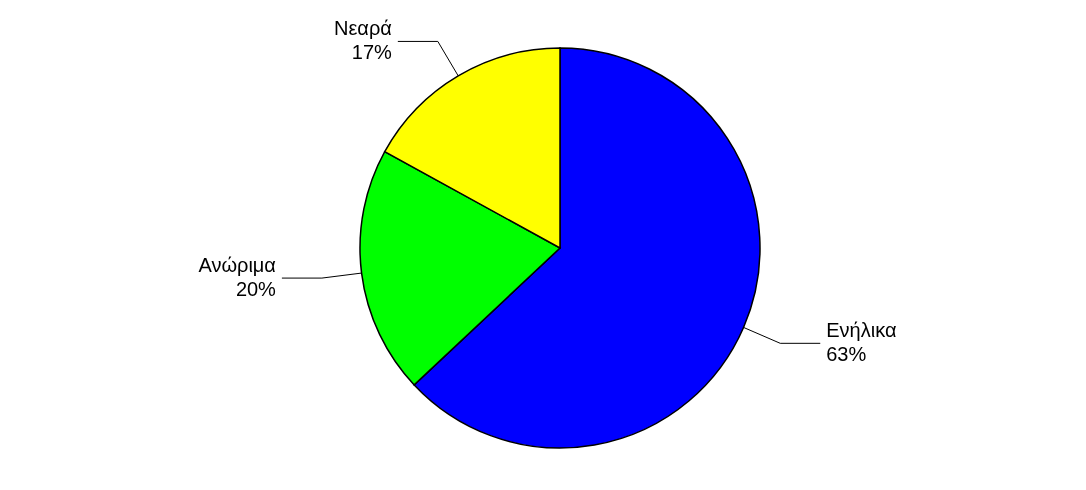 The image size is (1086, 490). I want to click on data-label: 17%, so click(372, 52).